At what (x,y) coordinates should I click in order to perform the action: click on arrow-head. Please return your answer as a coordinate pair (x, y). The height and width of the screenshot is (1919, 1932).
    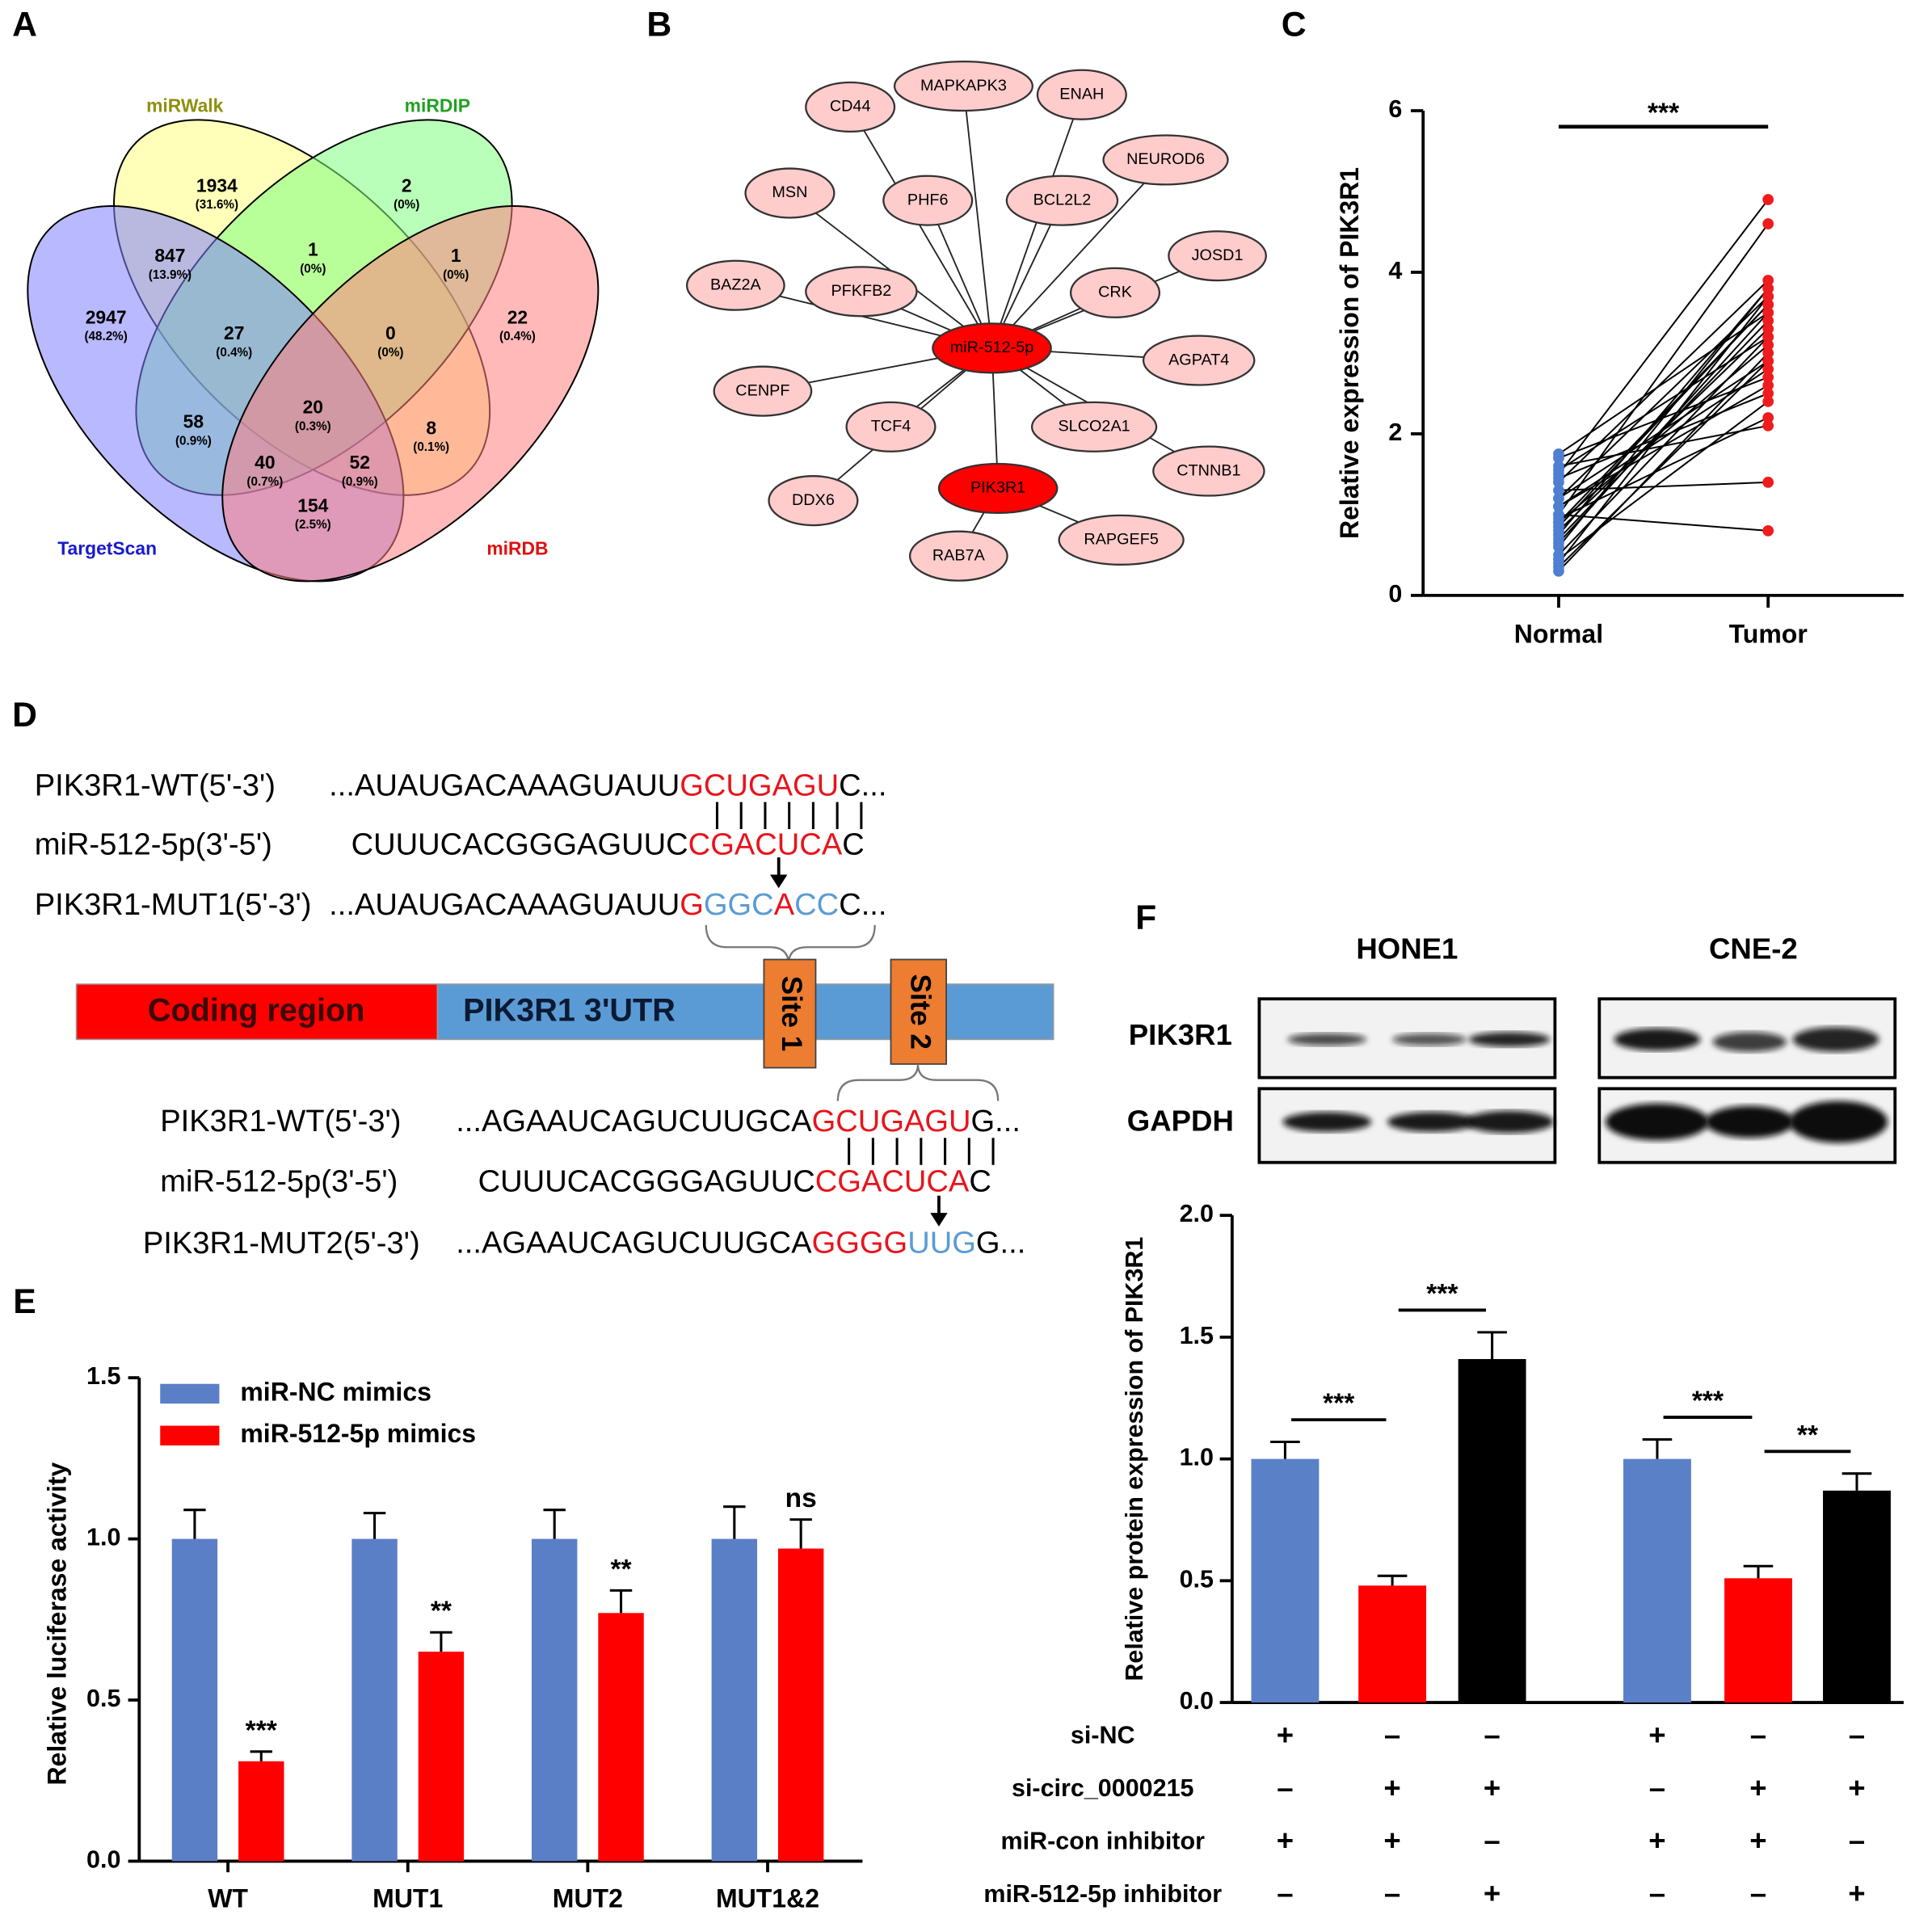
    Looking at the image, I should click on (939, 1220).